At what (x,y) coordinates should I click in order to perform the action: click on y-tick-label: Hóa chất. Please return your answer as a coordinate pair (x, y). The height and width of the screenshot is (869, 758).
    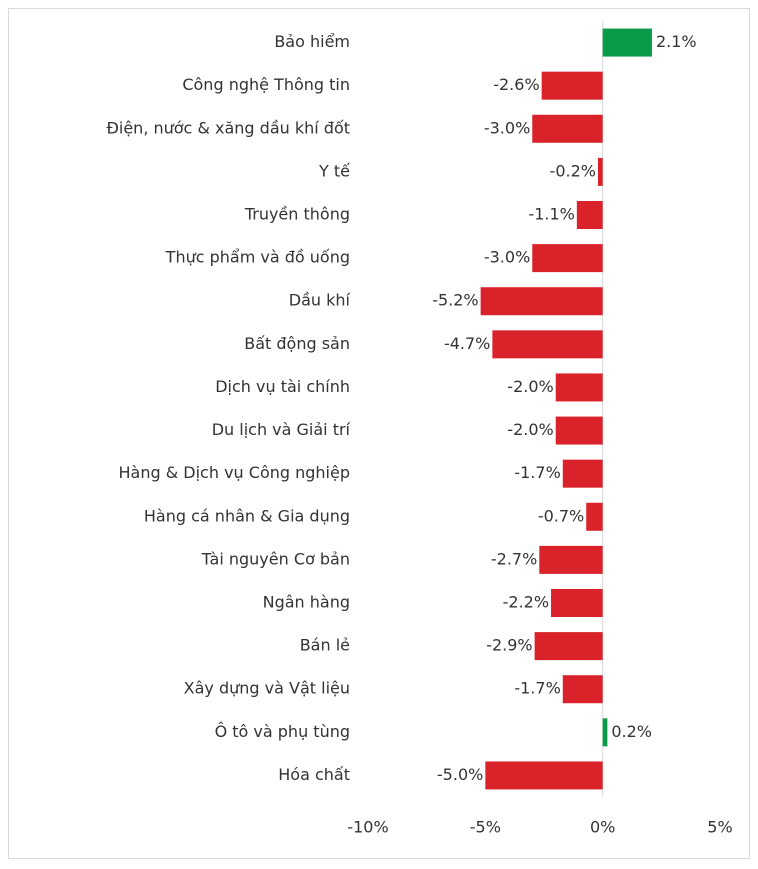
    Looking at the image, I should click on (314, 774).